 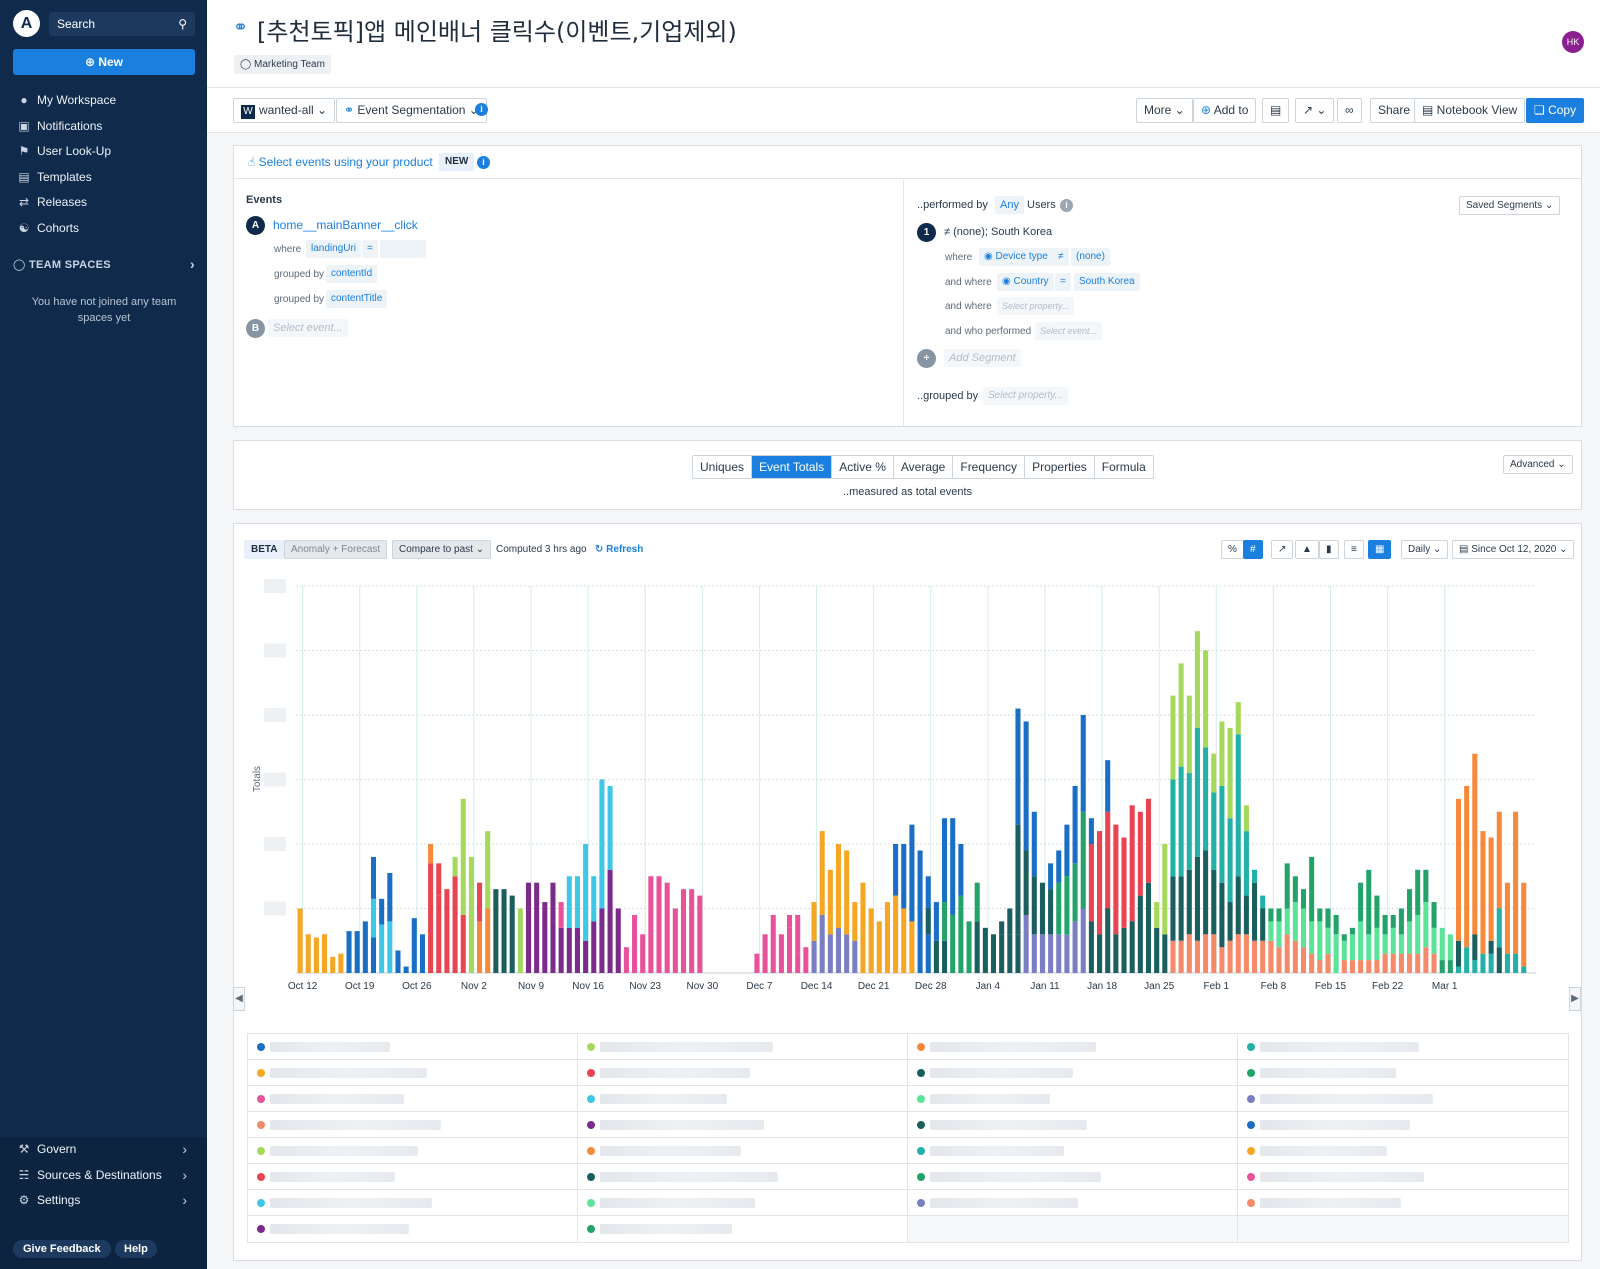 What do you see at coordinates (723, 467) in the screenshot?
I see `tab-uniques: Uniques` at bounding box center [723, 467].